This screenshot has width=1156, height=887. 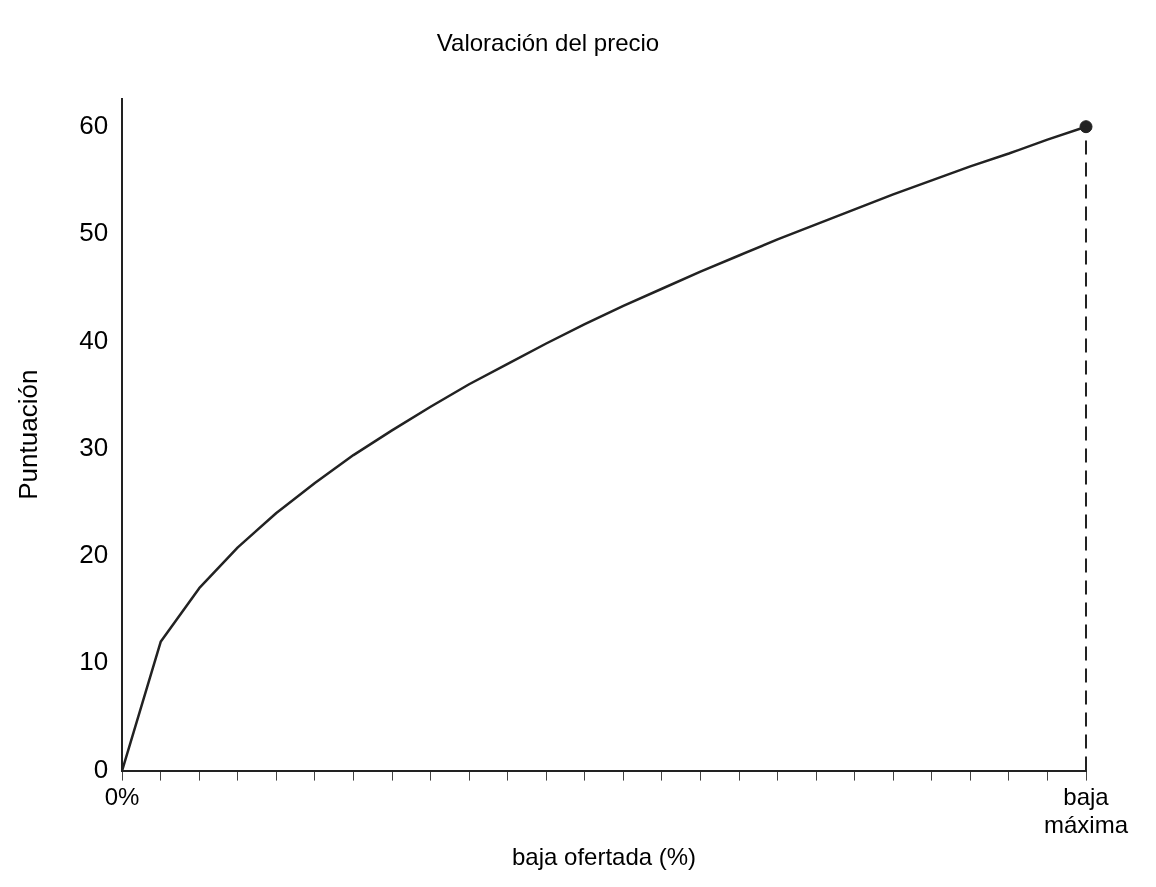 I want to click on x-tick-label: 0%, so click(x=122, y=796).